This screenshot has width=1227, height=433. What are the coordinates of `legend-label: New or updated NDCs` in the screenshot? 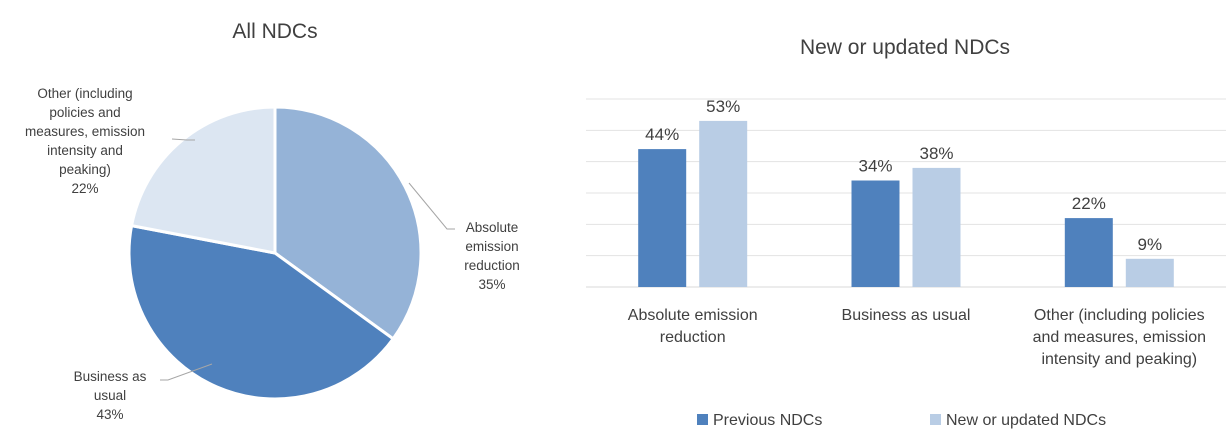 It's located at (1026, 420).